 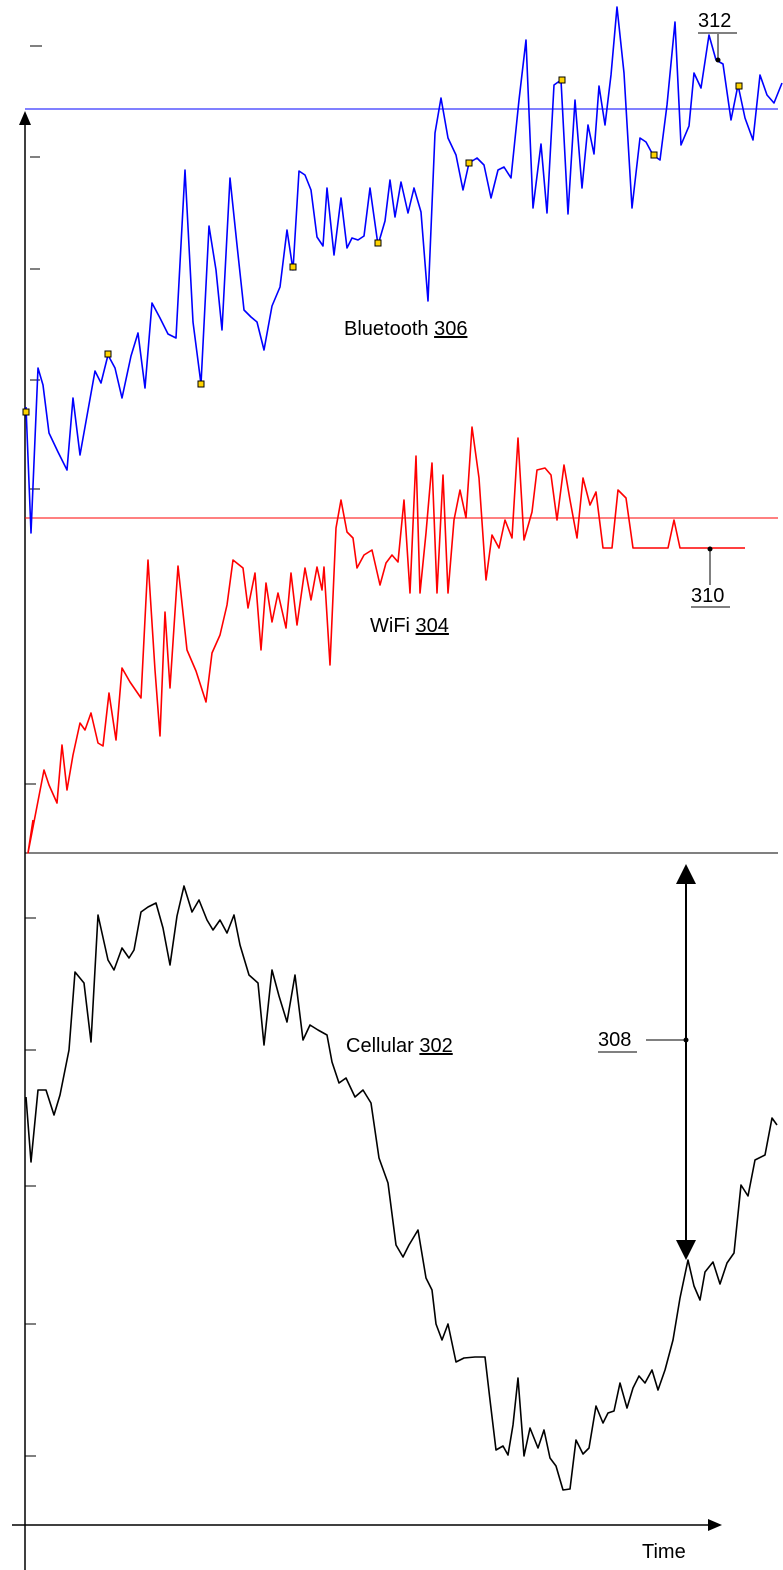 What do you see at coordinates (717, 36) in the screenshot?
I see `annotation-312: 312` at bounding box center [717, 36].